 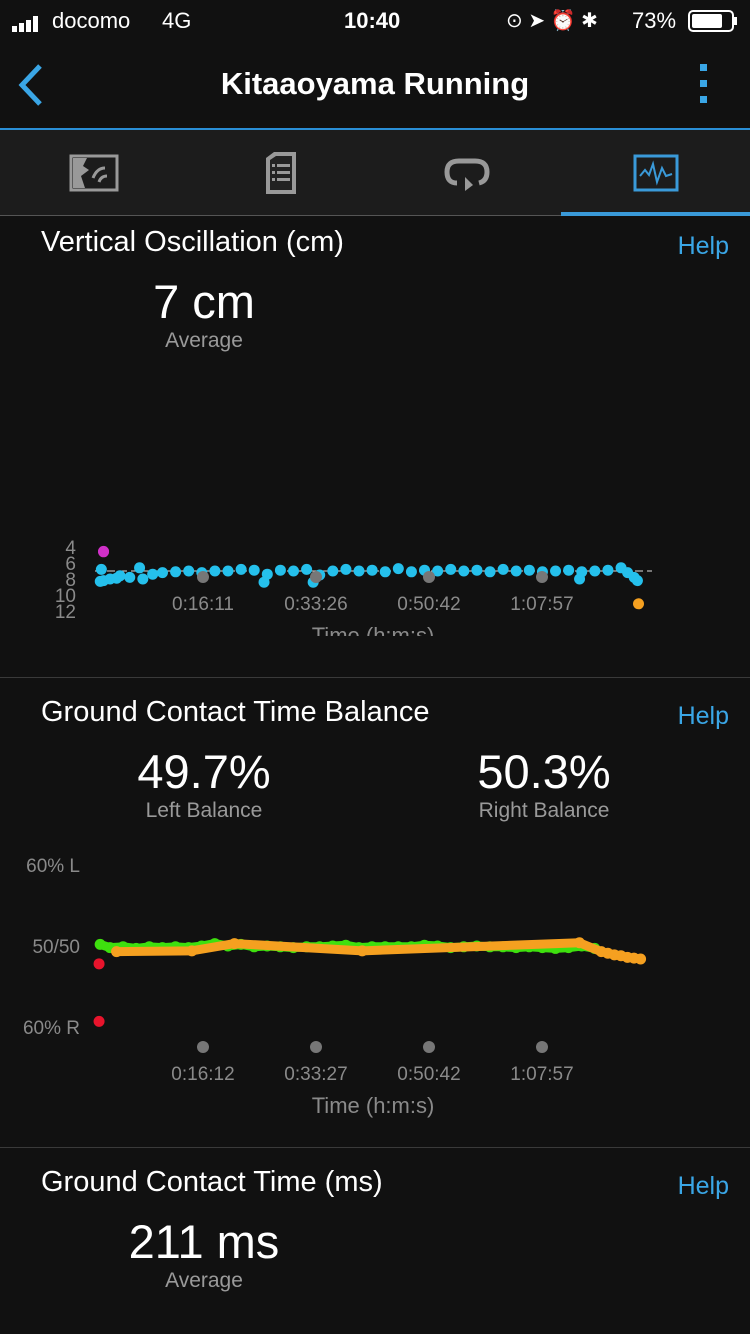 I want to click on more-menu-button, so click(x=704, y=86).